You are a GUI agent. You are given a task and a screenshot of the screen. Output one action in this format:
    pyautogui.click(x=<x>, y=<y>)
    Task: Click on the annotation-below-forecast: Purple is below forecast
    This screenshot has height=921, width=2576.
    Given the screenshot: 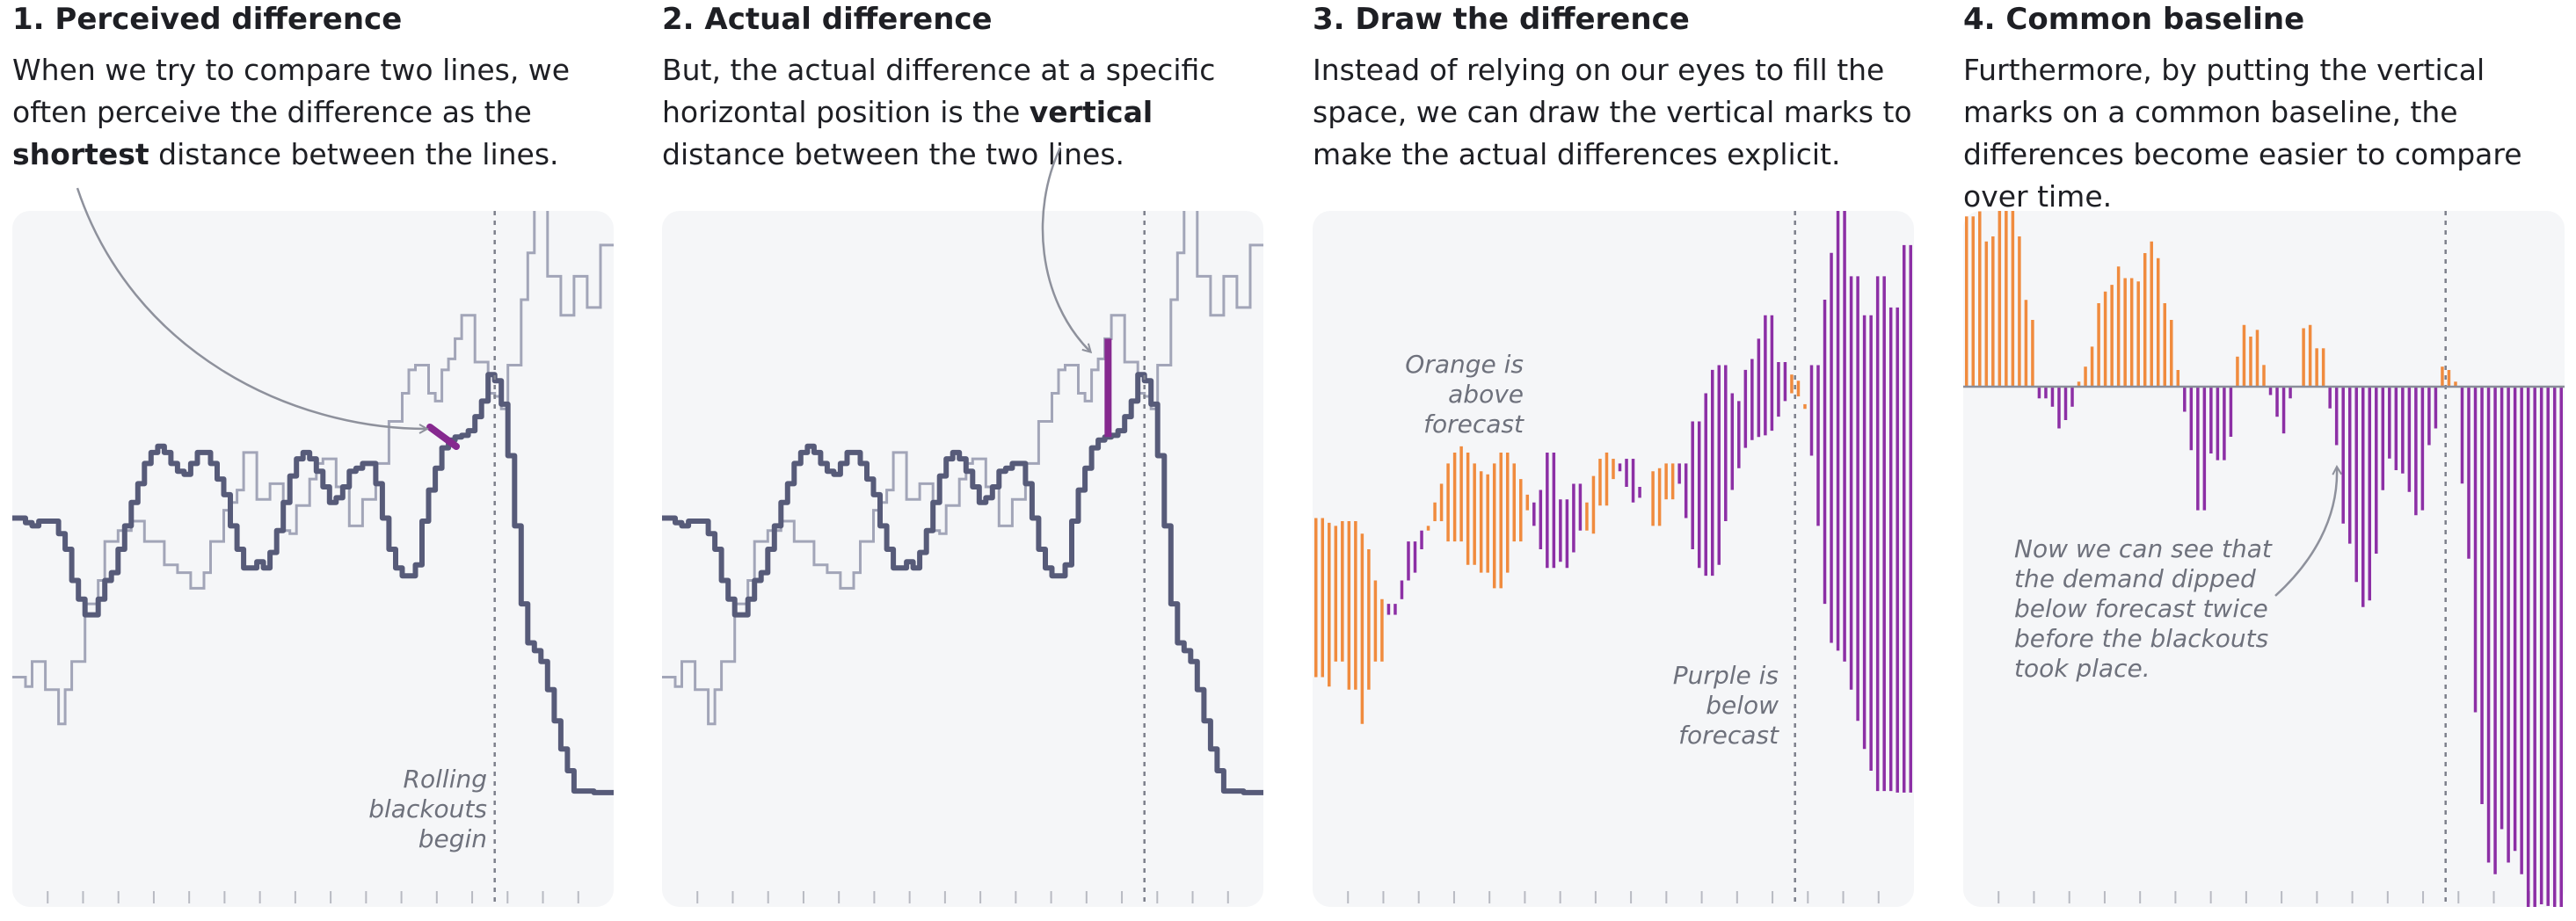 What is the action you would take?
    pyautogui.click(x=1725, y=705)
    